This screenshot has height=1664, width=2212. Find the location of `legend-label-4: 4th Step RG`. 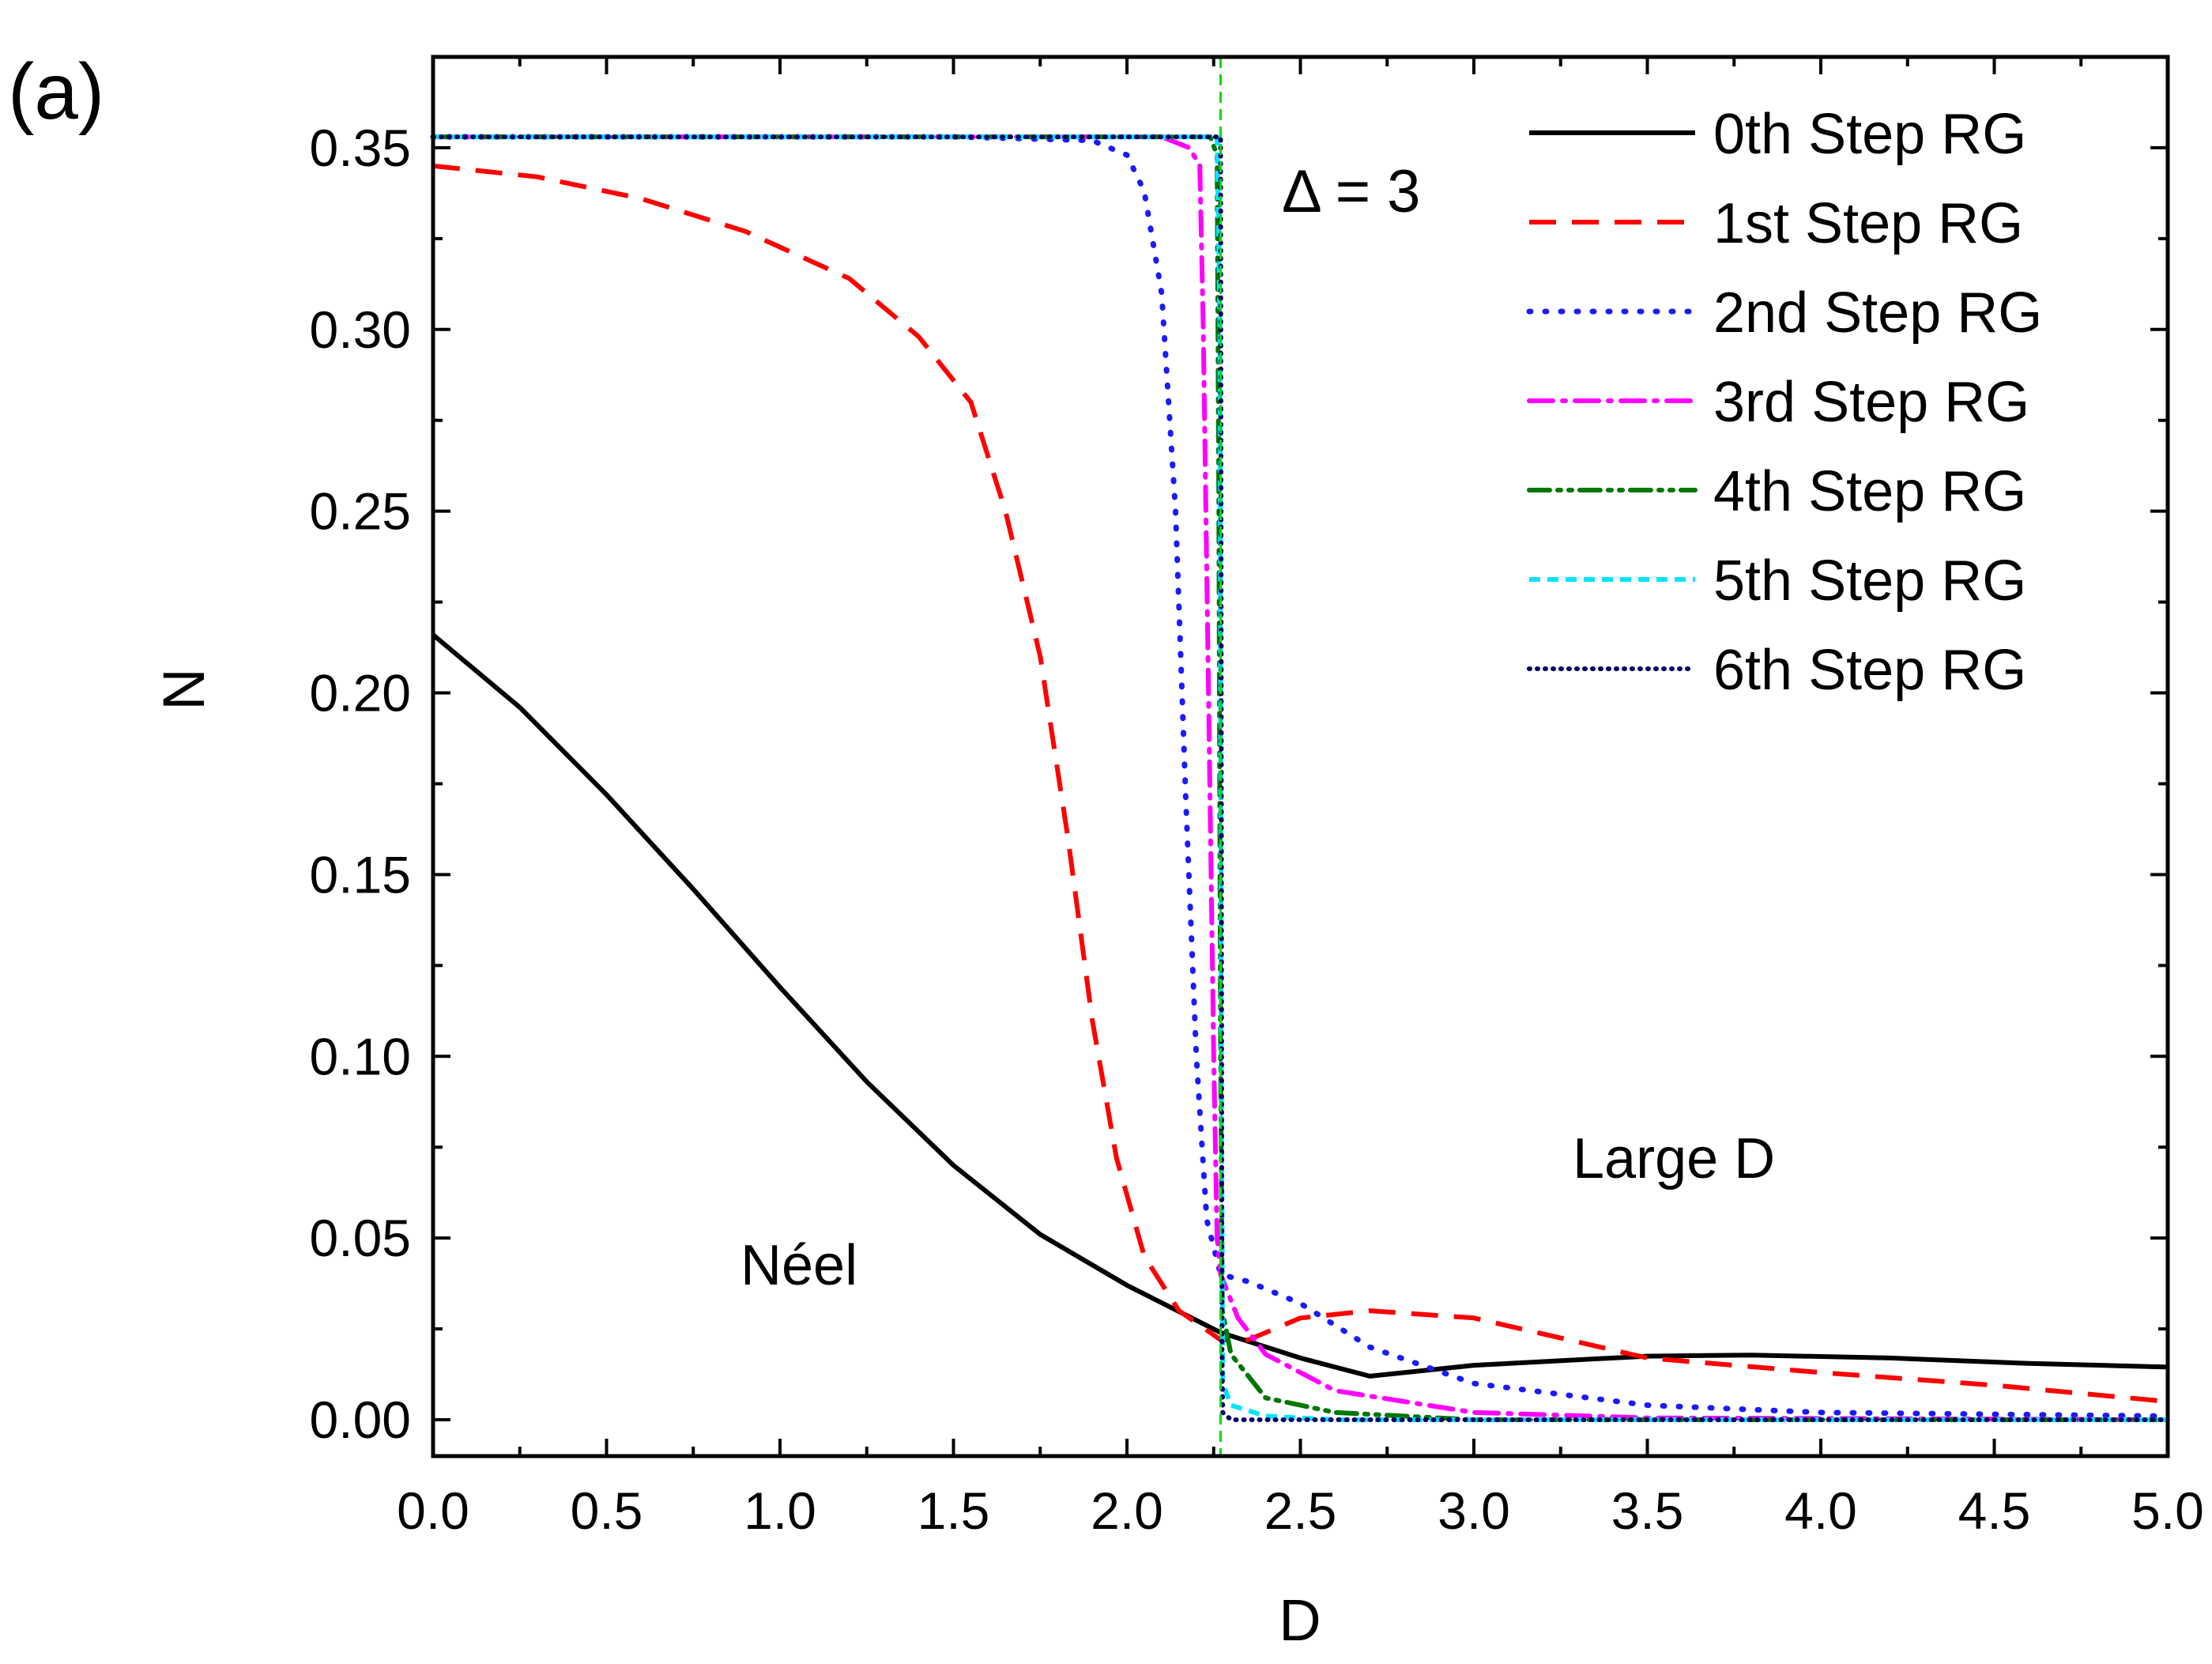

legend-label-4: 4th Step RG is located at coordinates (1869, 492).